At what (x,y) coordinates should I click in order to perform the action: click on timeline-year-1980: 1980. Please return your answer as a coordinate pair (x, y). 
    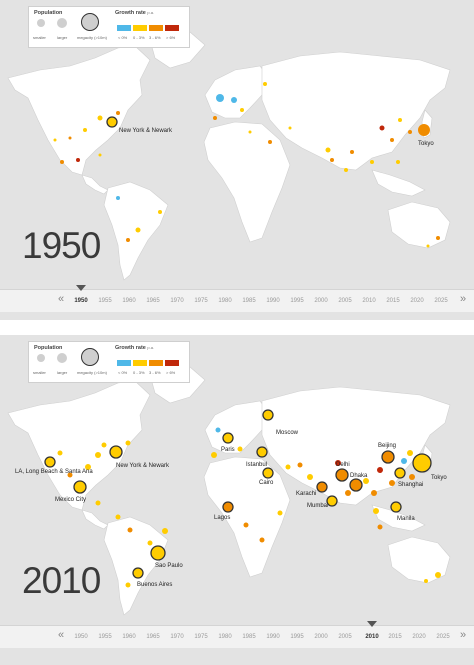
    Looking at the image, I should click on (225, 301).